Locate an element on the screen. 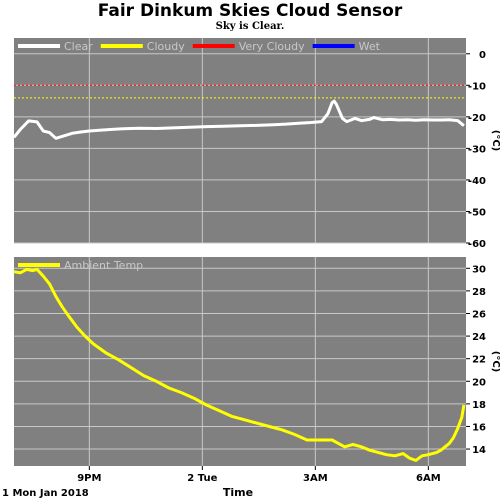 The image size is (500, 500). legend-swatch-ambient-temp is located at coordinates (39, 265).